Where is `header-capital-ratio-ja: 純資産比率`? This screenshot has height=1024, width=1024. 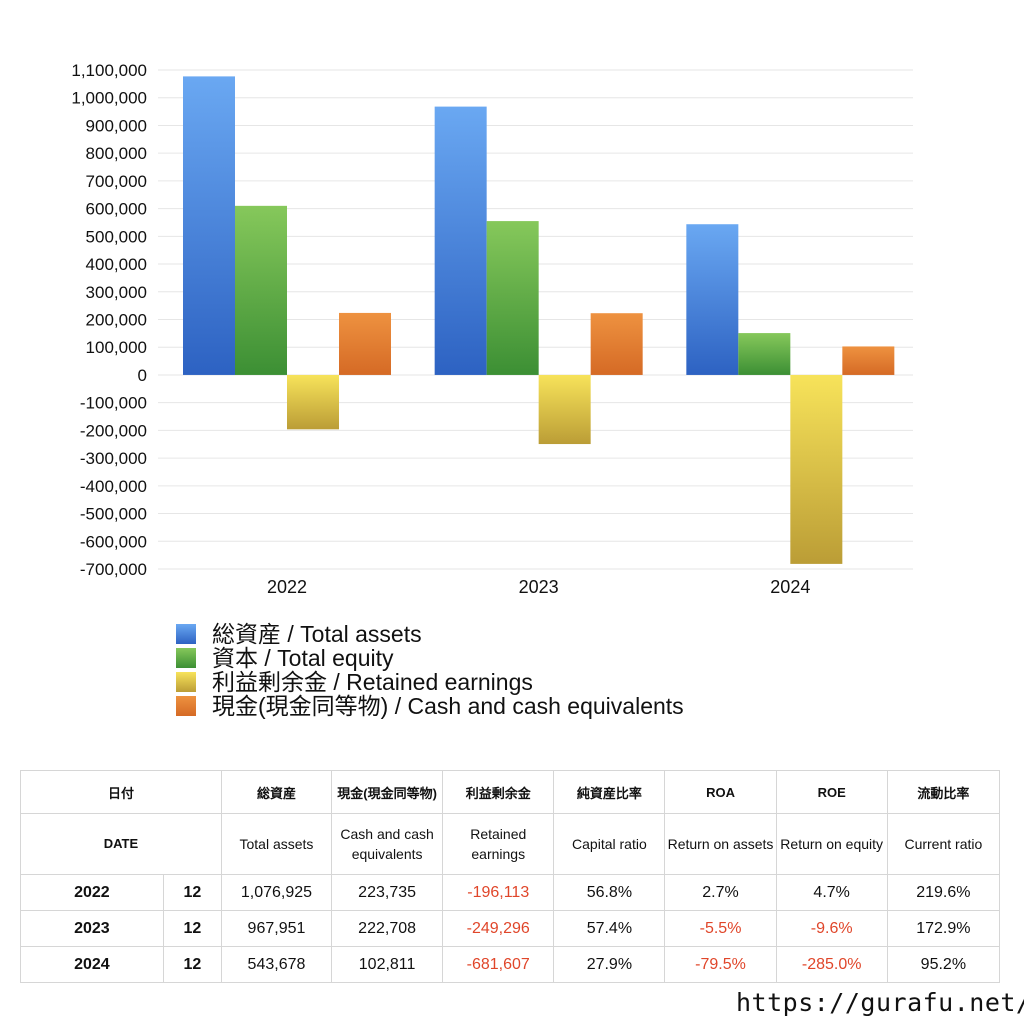 header-capital-ratio-ja: 純資産比率 is located at coordinates (609, 792).